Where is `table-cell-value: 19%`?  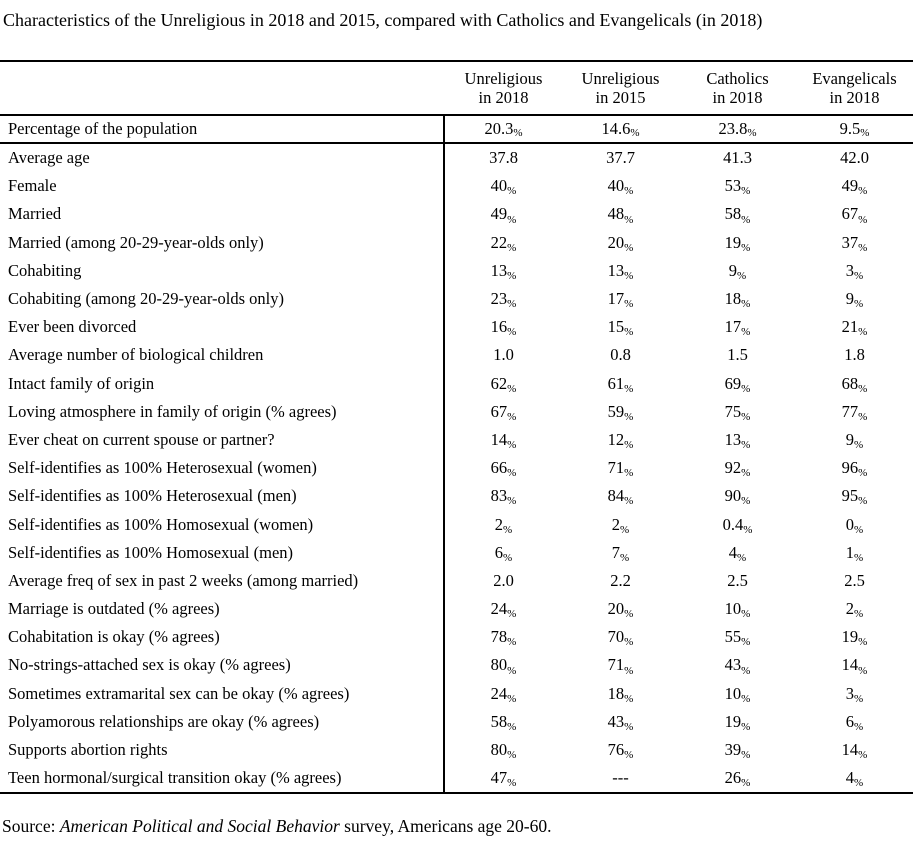 table-cell-value: 19% is located at coordinates (854, 637).